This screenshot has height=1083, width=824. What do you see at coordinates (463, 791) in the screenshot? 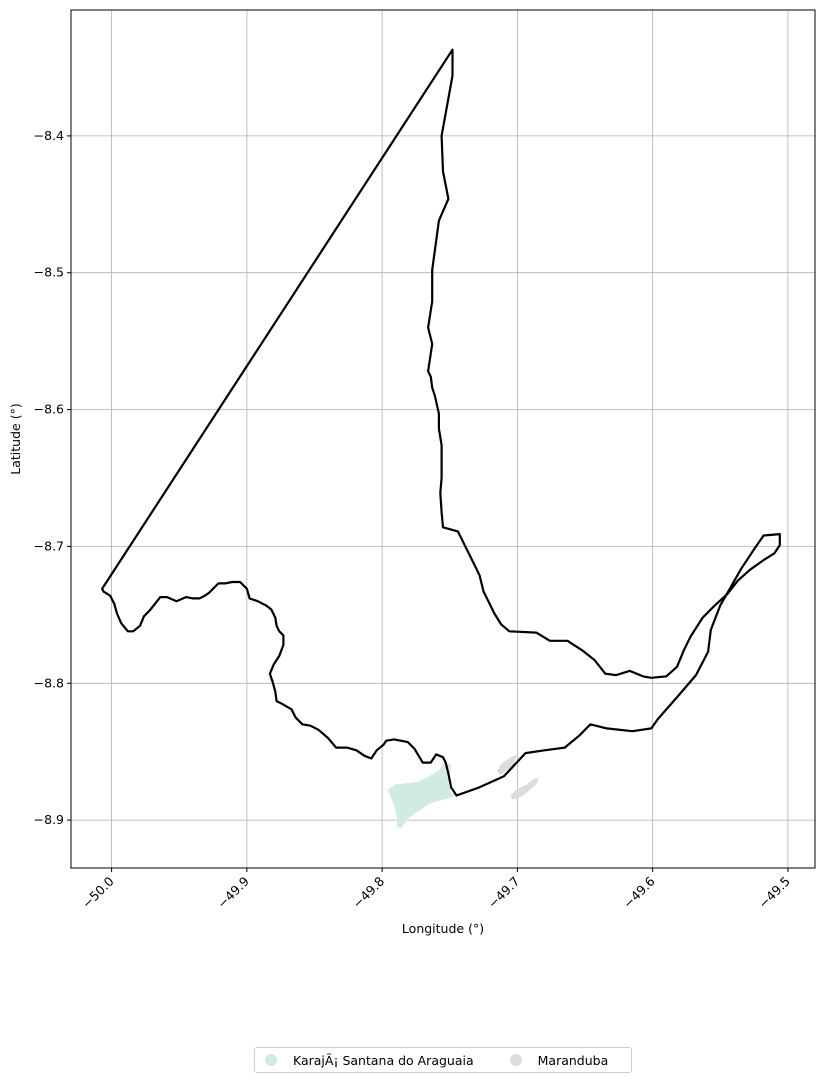
I see `area-layer` at bounding box center [463, 791].